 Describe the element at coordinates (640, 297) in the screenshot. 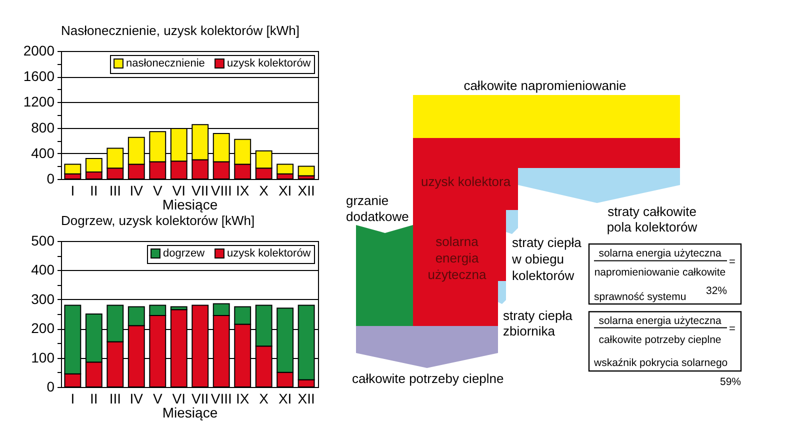

I see `text: sprawność systemu` at that location.